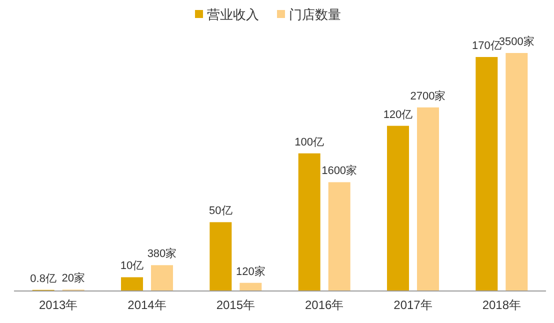  I want to click on legend-label: 门店数量, so click(315, 14).